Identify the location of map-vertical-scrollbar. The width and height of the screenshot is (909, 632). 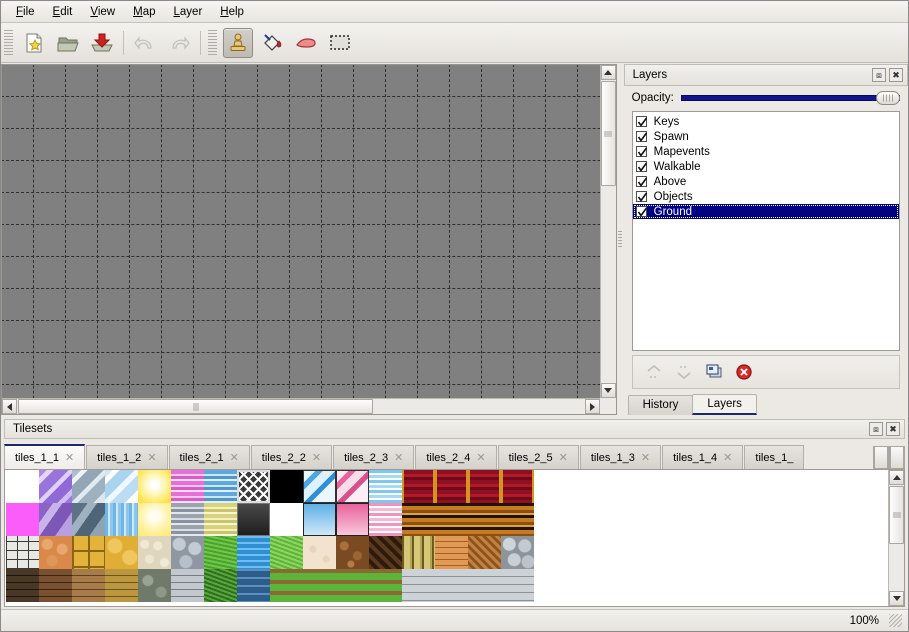
(607, 231).